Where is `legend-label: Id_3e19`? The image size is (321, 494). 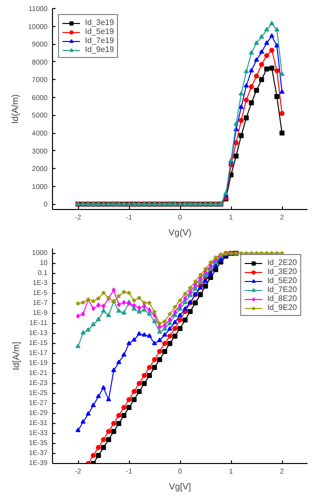
legend-label: Id_3e19 is located at coordinates (99, 22).